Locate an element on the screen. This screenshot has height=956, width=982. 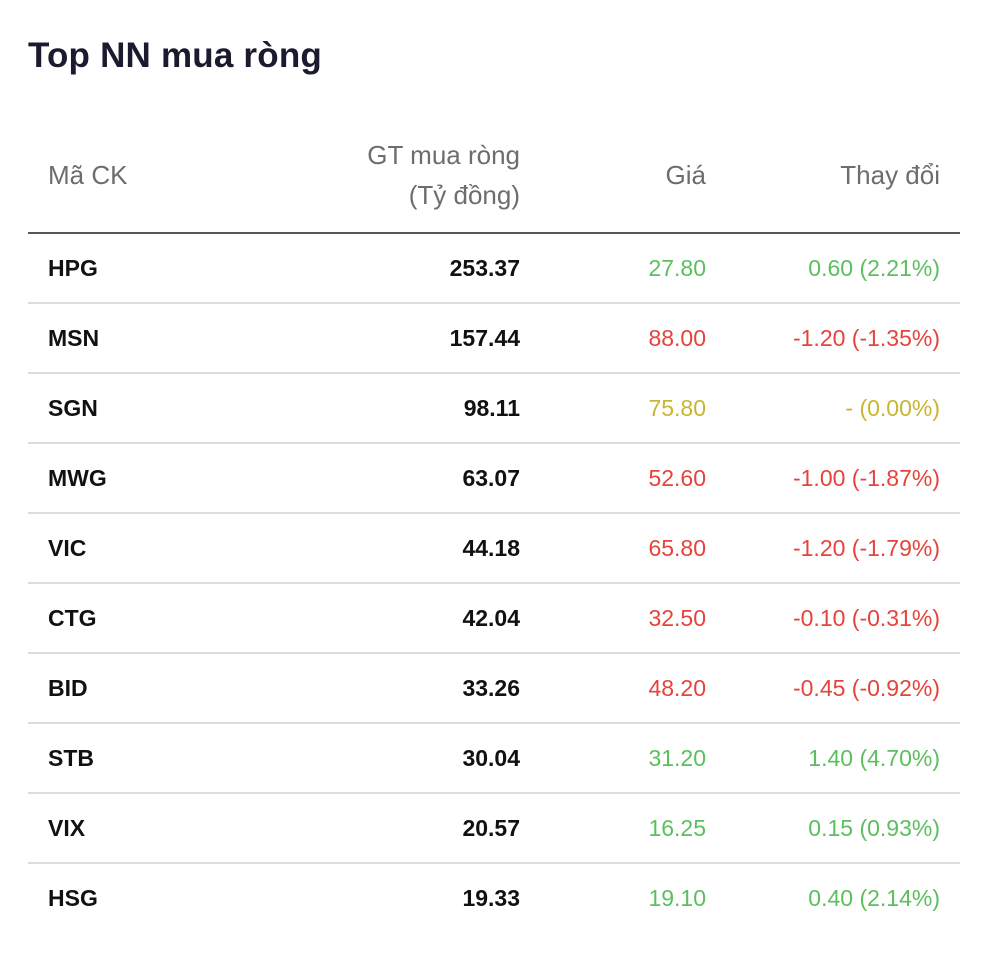
header-price: Giá is located at coordinates (613, 176).